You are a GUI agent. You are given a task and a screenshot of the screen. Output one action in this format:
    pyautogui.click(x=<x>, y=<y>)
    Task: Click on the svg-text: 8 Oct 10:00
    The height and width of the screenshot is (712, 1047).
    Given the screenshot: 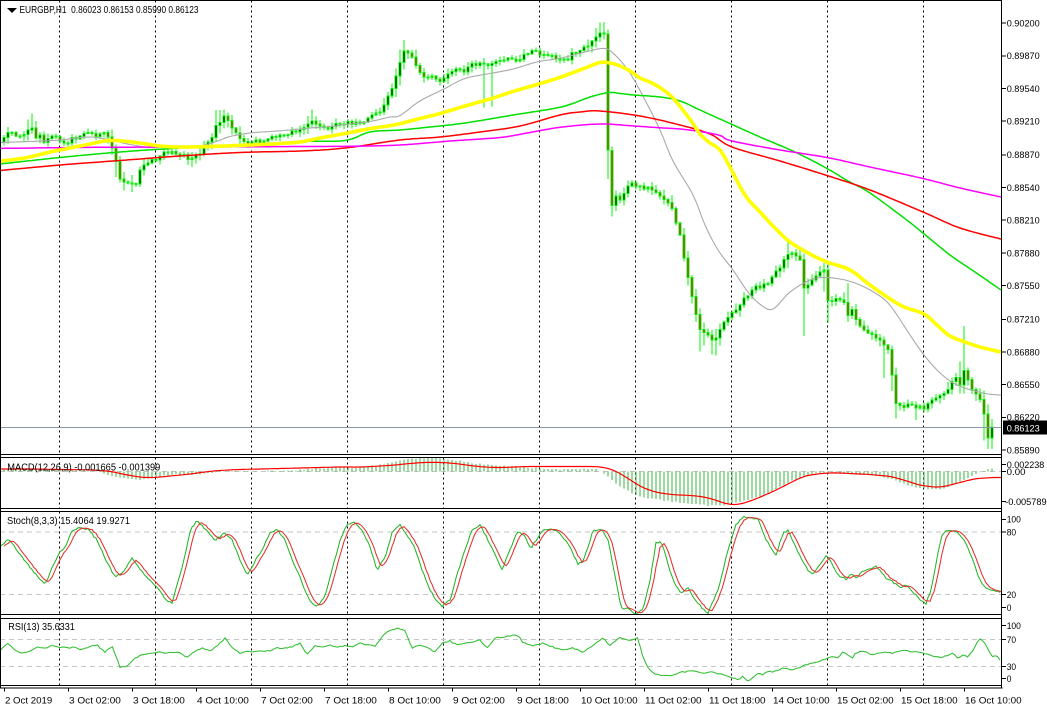 What is the action you would take?
    pyautogui.click(x=415, y=700)
    